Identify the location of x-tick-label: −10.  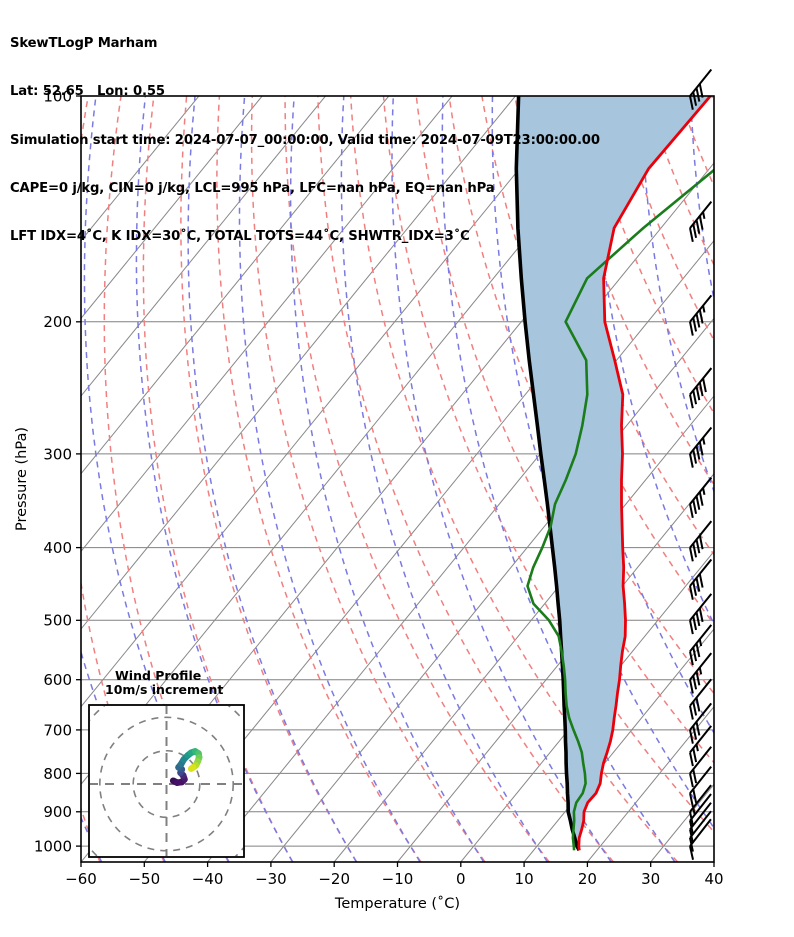
(398, 879).